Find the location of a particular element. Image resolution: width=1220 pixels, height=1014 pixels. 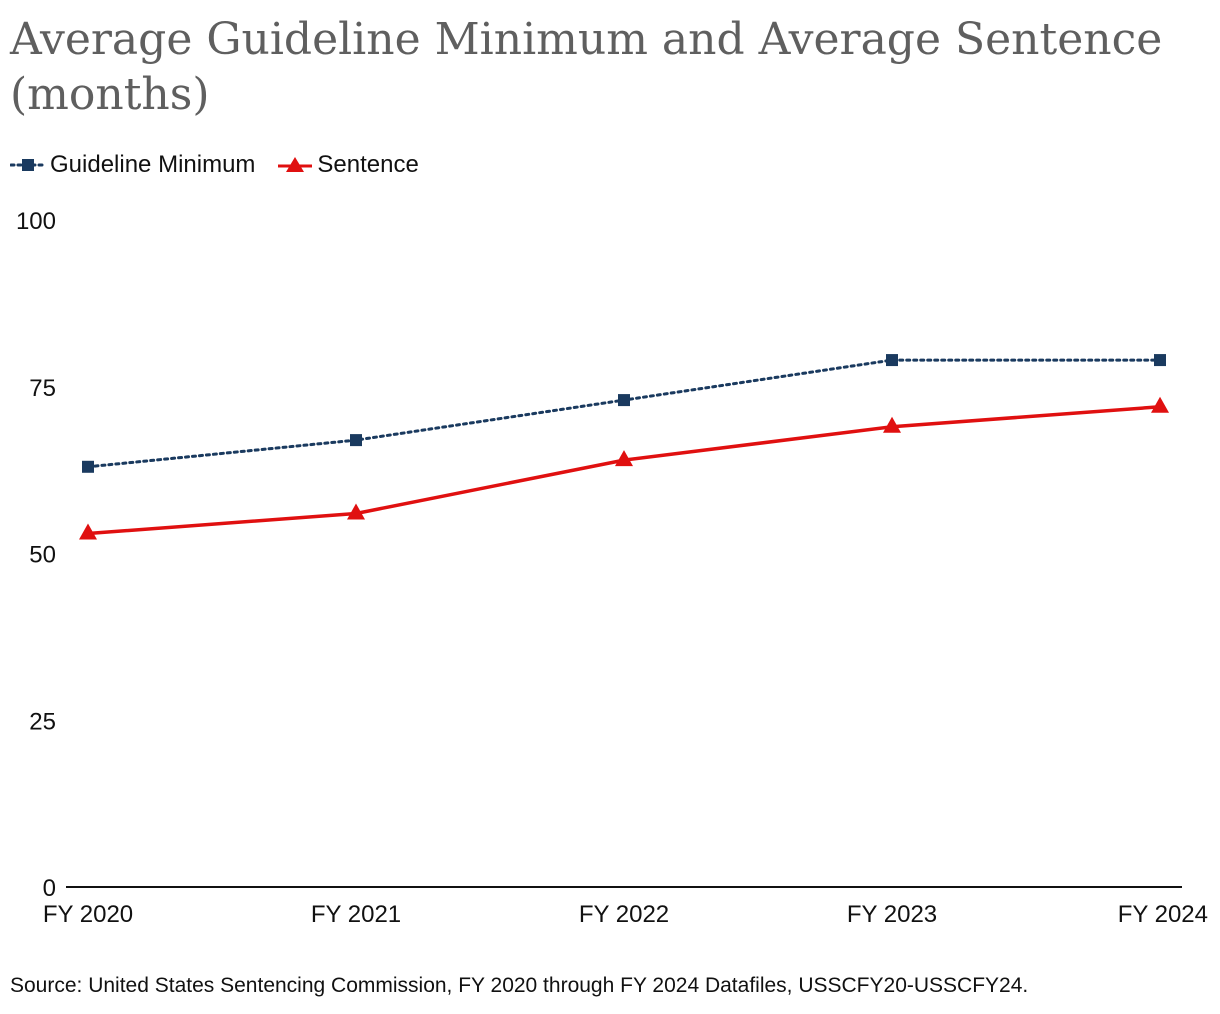

legend-swatch-guideline-minimum is located at coordinates (28, 165).